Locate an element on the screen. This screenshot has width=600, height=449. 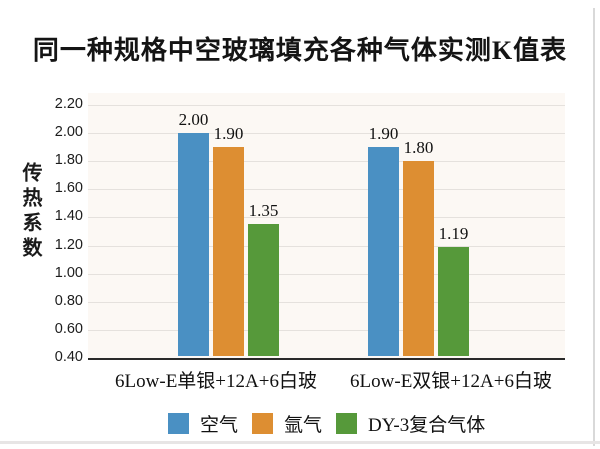
chart-title: 同一种规格中空玻璃填充各种气体实测K值表 is located at coordinates (300, 50).